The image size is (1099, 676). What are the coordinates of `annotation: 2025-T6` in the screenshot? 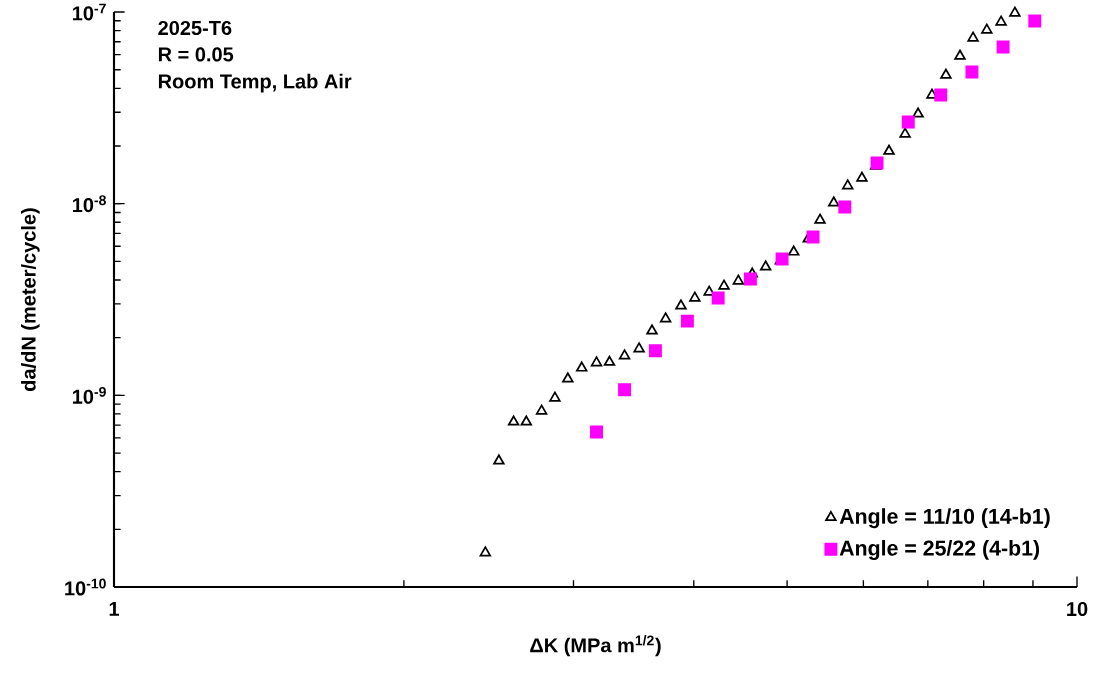 It's located at (195, 28).